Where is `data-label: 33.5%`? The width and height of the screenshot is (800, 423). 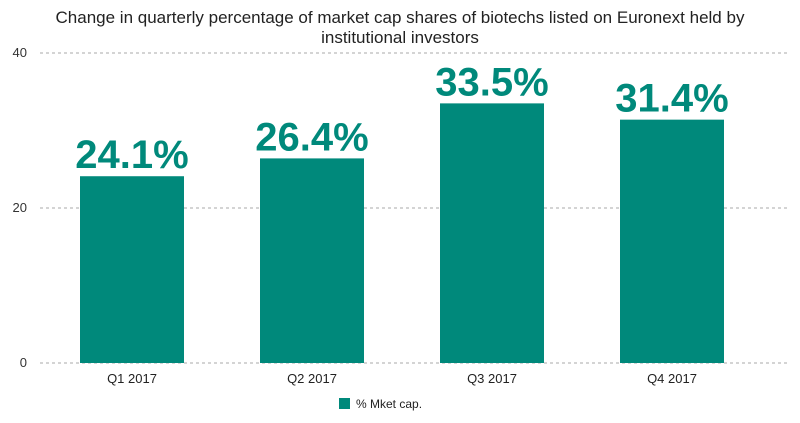 data-label: 33.5% is located at coordinates (491, 82).